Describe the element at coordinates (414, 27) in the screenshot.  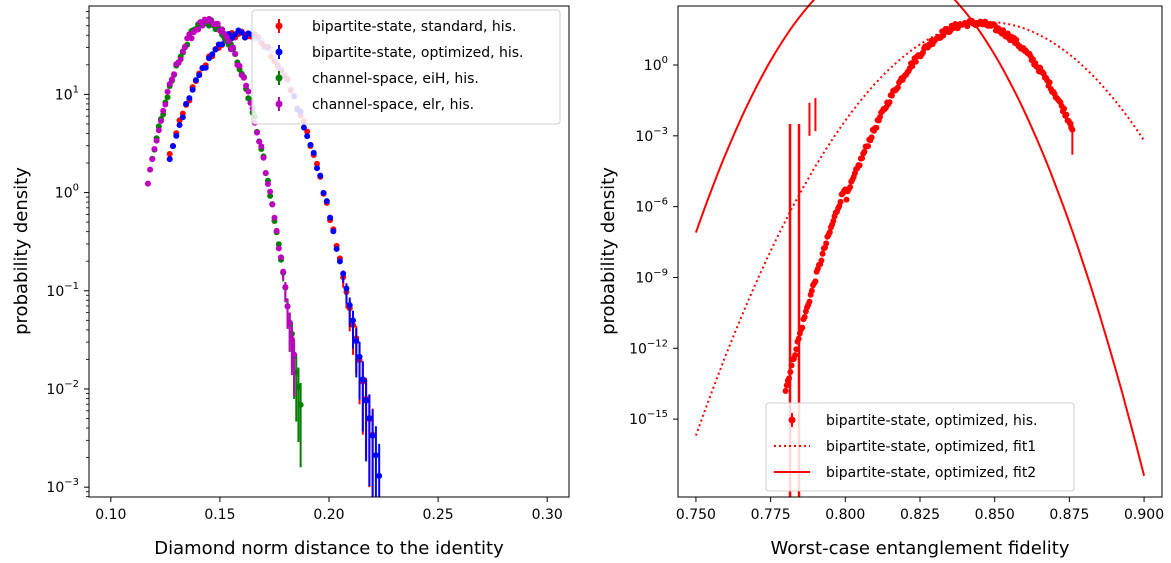
I see `left-legend-label: bipartite-state, standard, his.` at that location.